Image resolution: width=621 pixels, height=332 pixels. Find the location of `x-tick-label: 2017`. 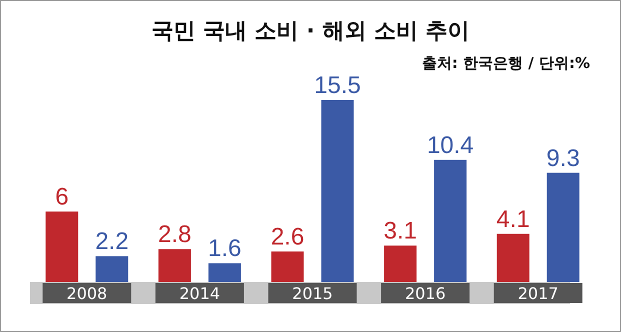

x-tick-label: 2017 is located at coordinates (538, 293).